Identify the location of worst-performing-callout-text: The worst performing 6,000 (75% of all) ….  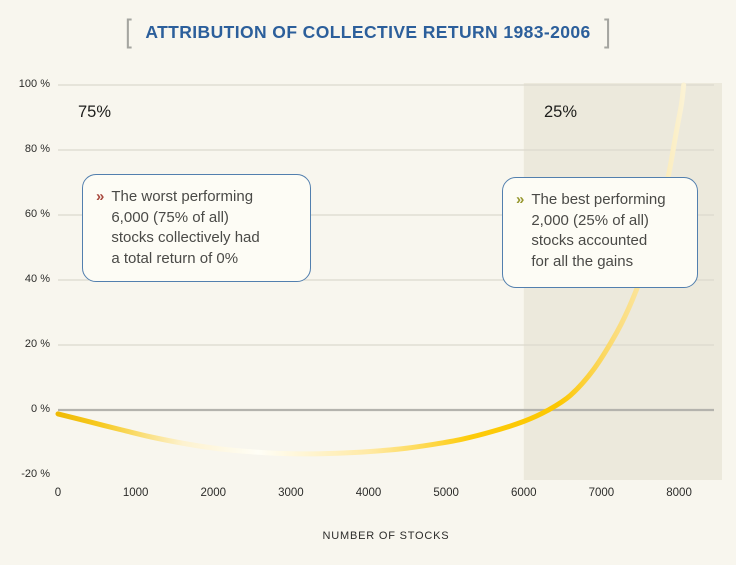
(185, 227).